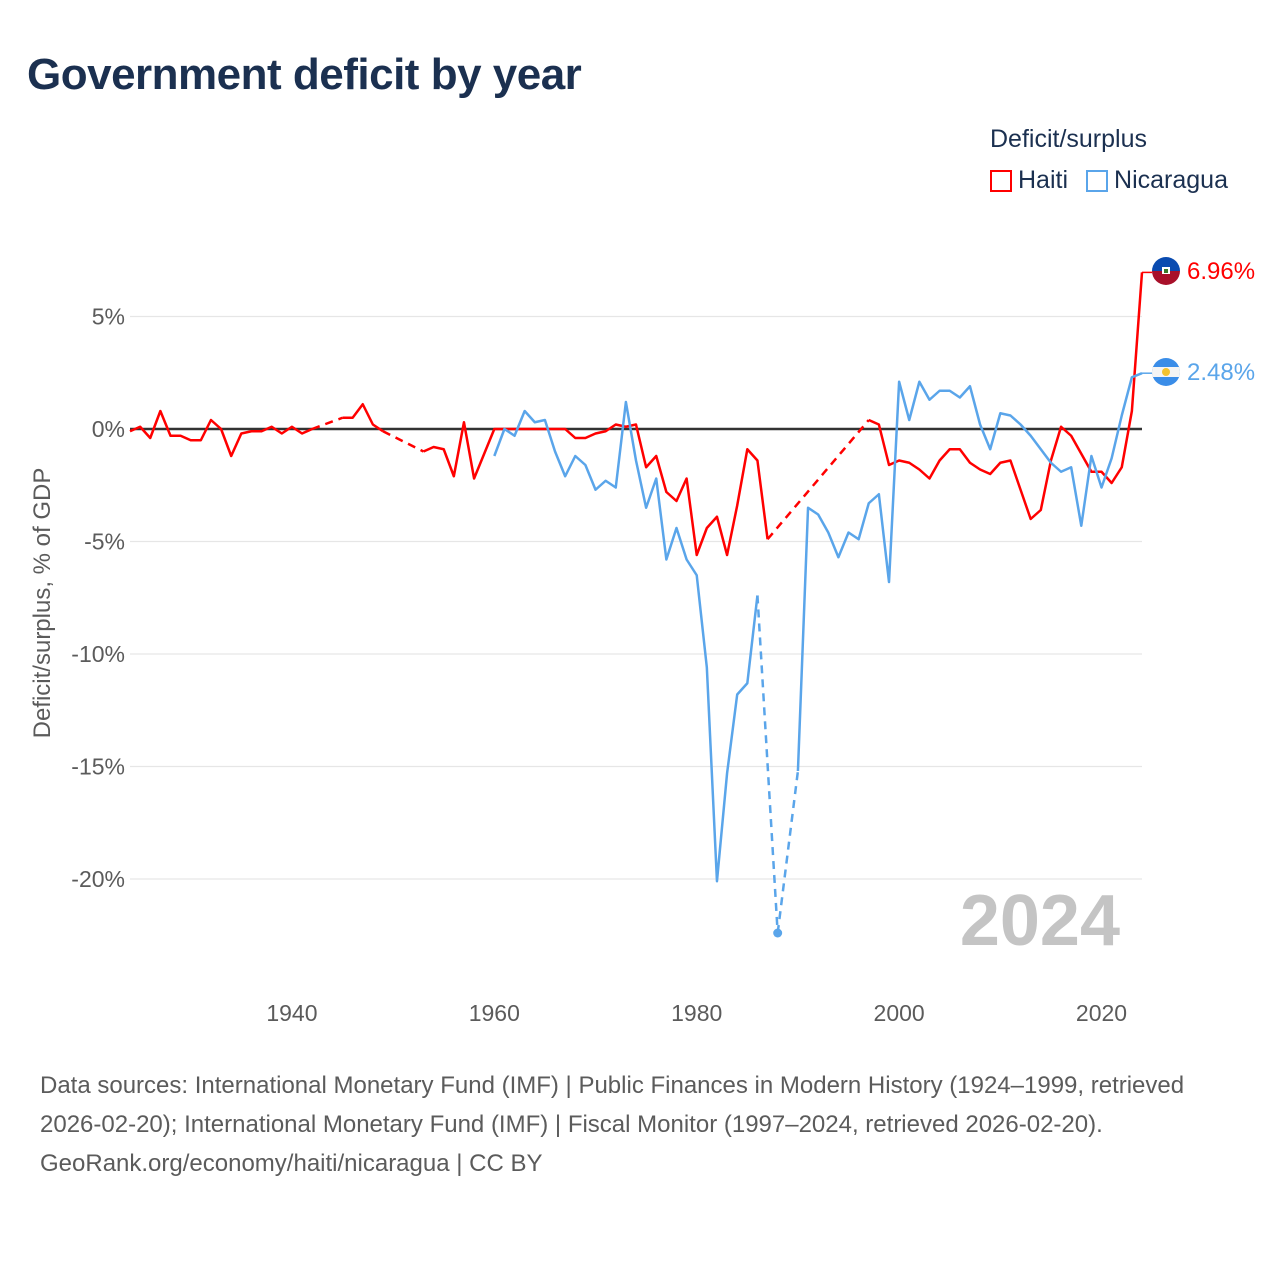 This screenshot has height=1280, width=1280. Describe the element at coordinates (104, 542) in the screenshot. I see `y-tick-label: -5%` at that location.